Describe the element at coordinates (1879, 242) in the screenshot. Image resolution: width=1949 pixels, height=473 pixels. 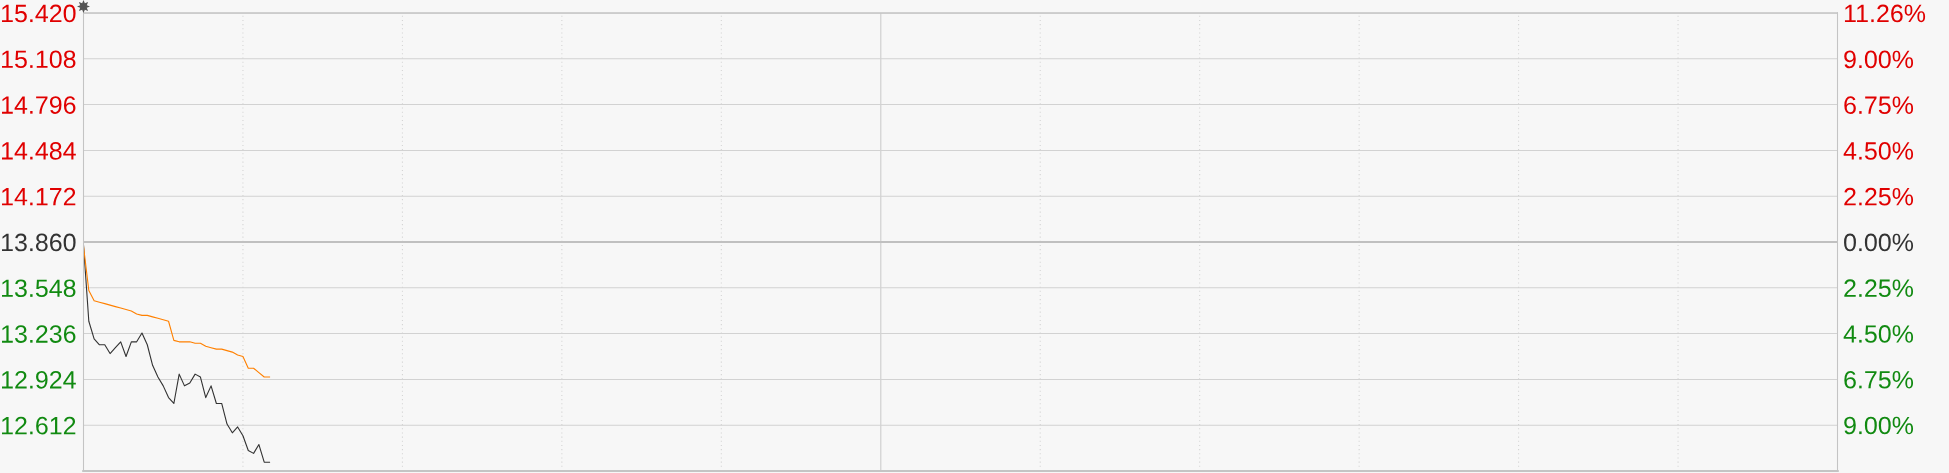
I see `y2-tick-label: 0.00%` at that location.